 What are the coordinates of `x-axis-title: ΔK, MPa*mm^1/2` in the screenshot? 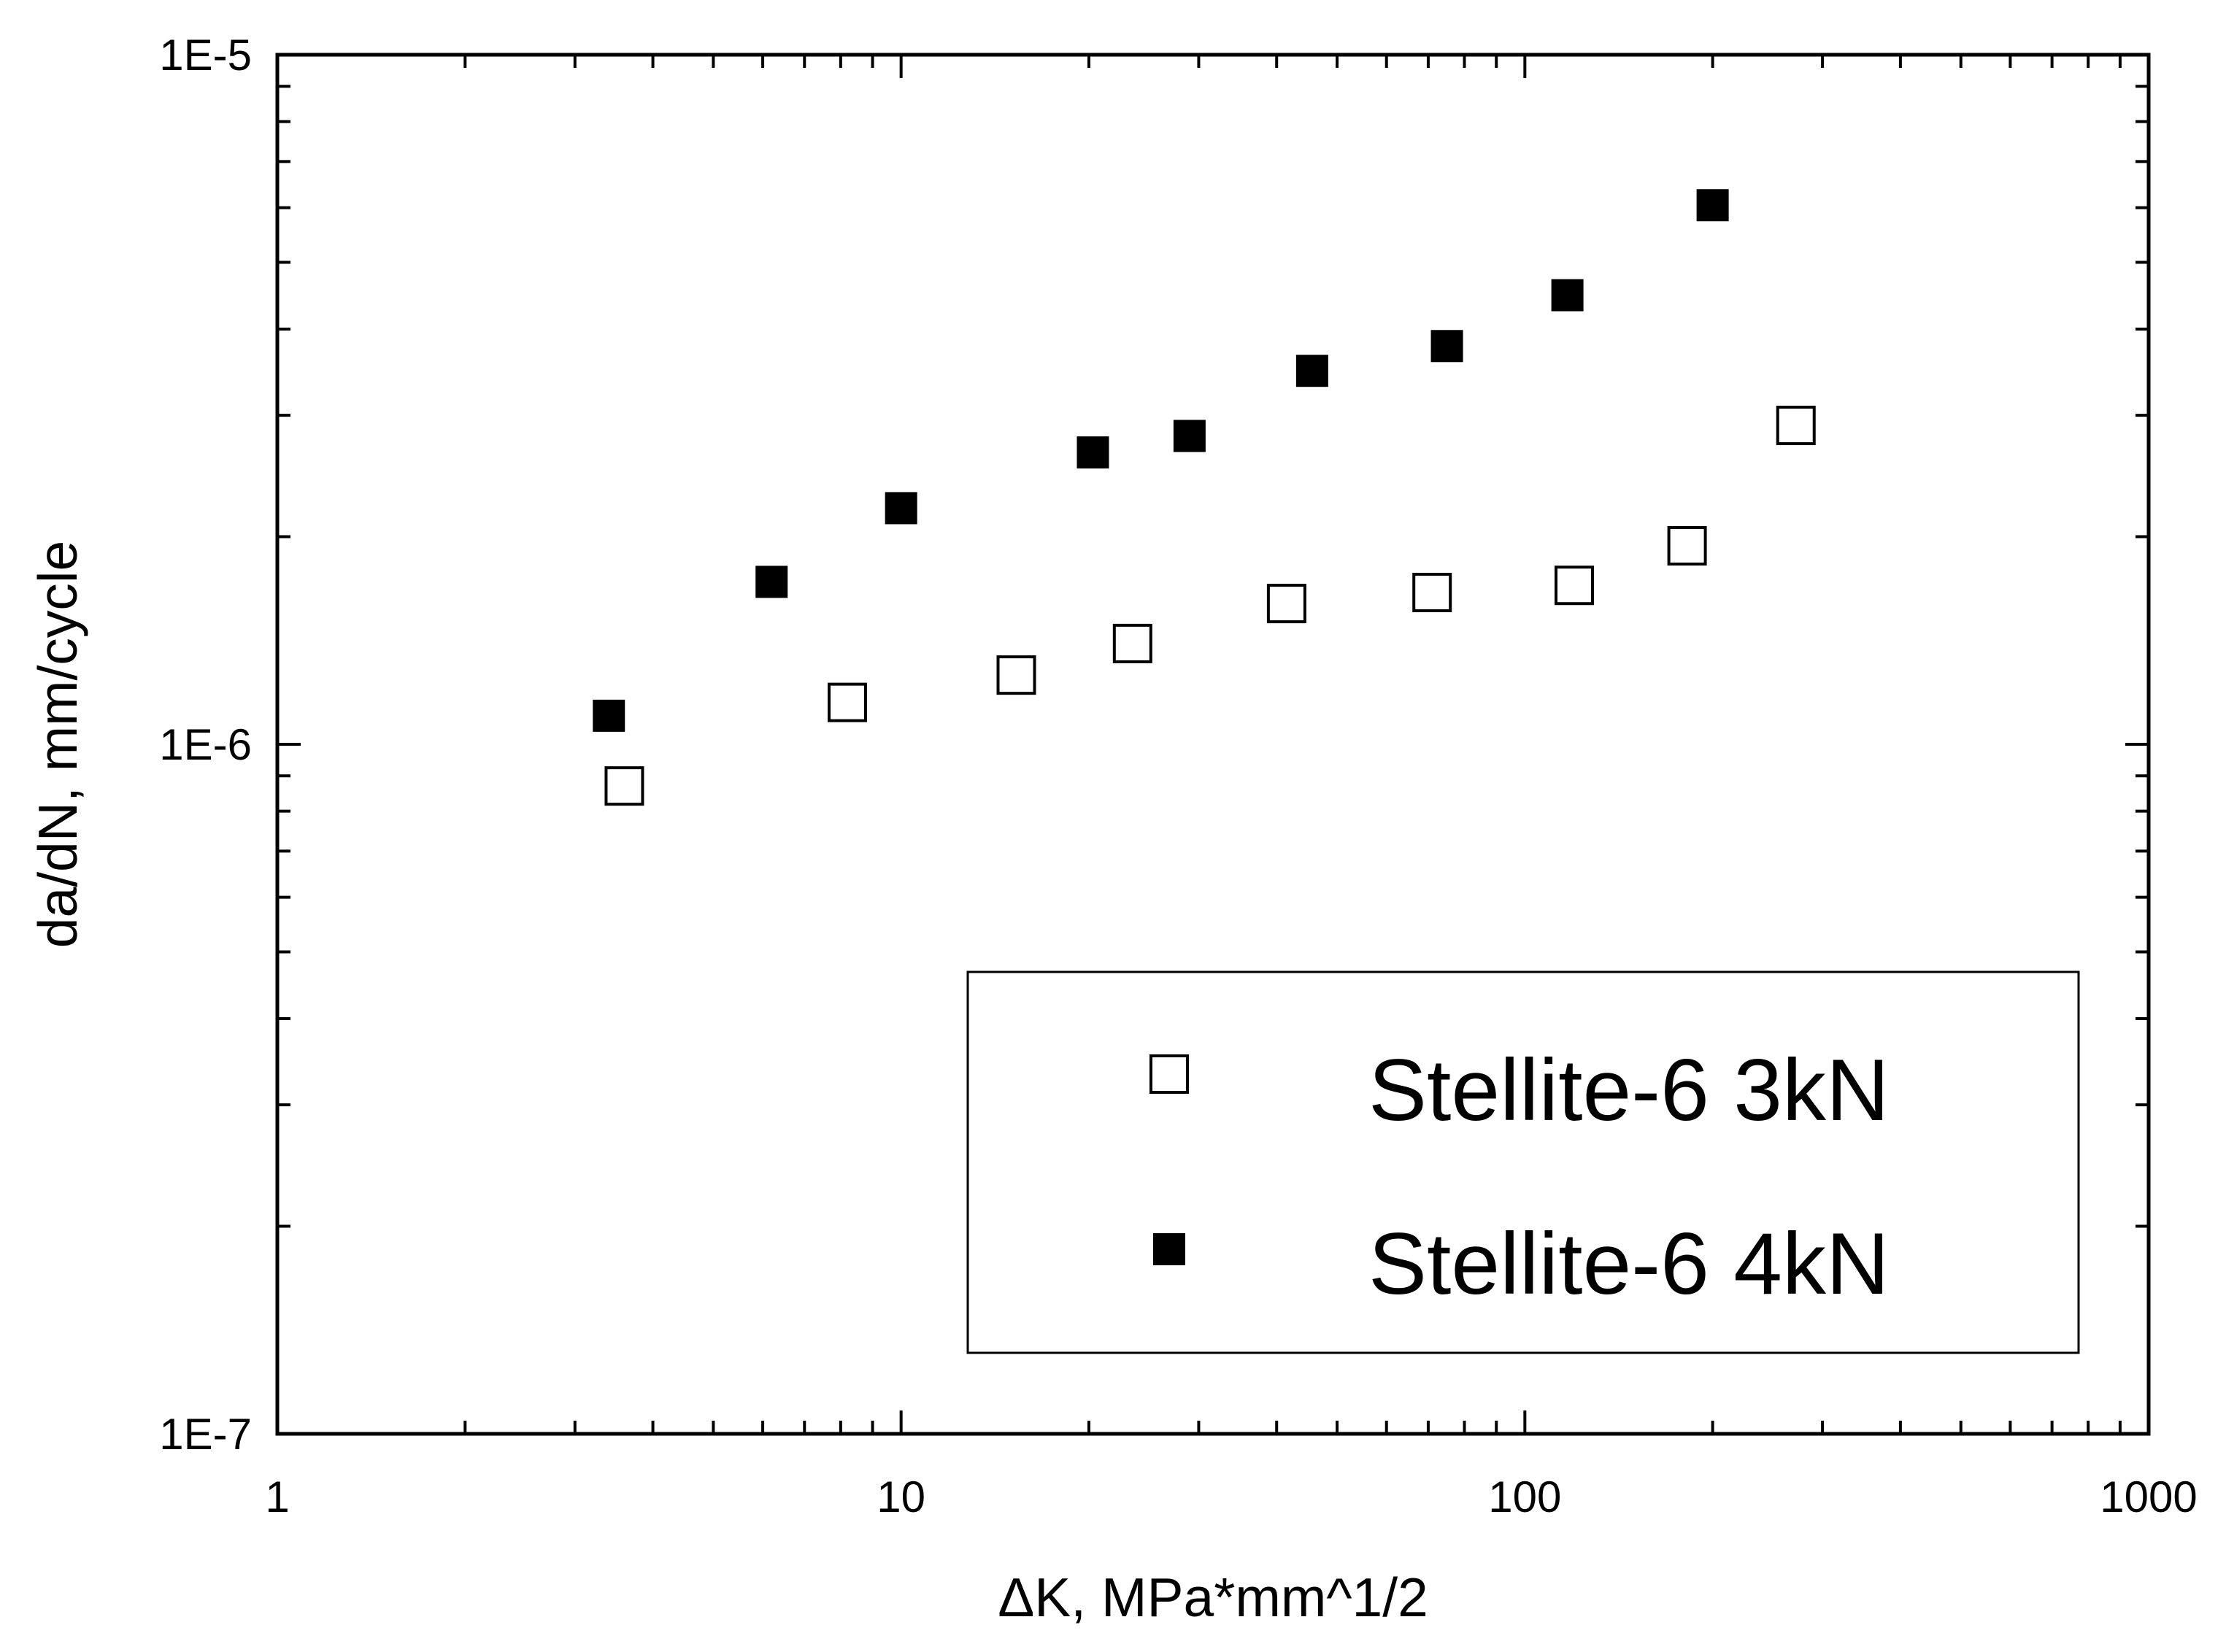 It's located at (1213, 1597).